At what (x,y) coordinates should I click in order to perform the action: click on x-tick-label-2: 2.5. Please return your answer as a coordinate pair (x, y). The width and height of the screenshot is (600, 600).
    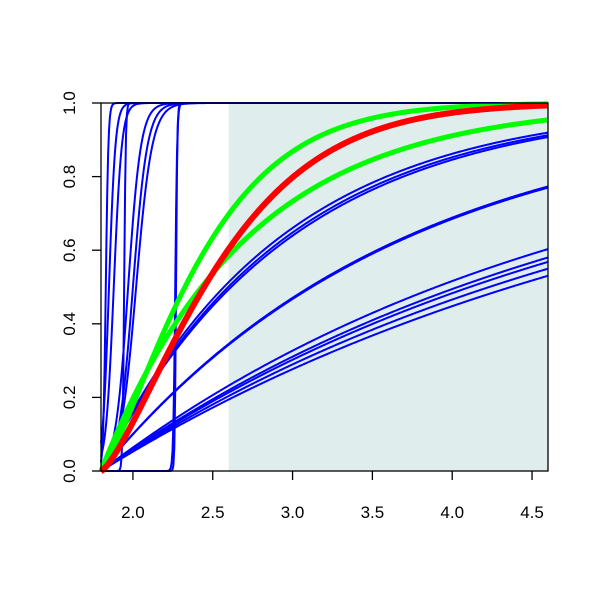
    Looking at the image, I should click on (213, 512).